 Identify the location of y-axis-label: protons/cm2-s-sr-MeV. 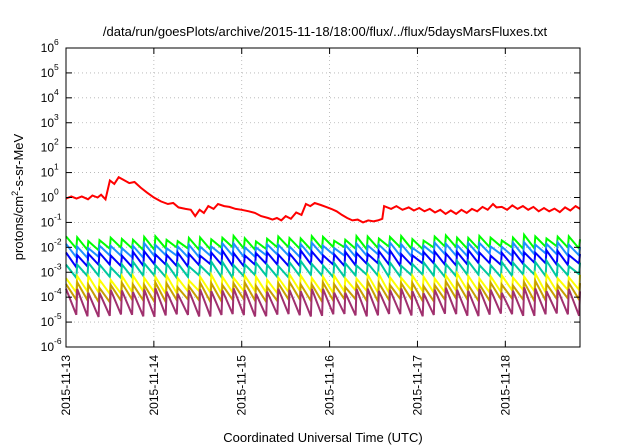
(18, 196).